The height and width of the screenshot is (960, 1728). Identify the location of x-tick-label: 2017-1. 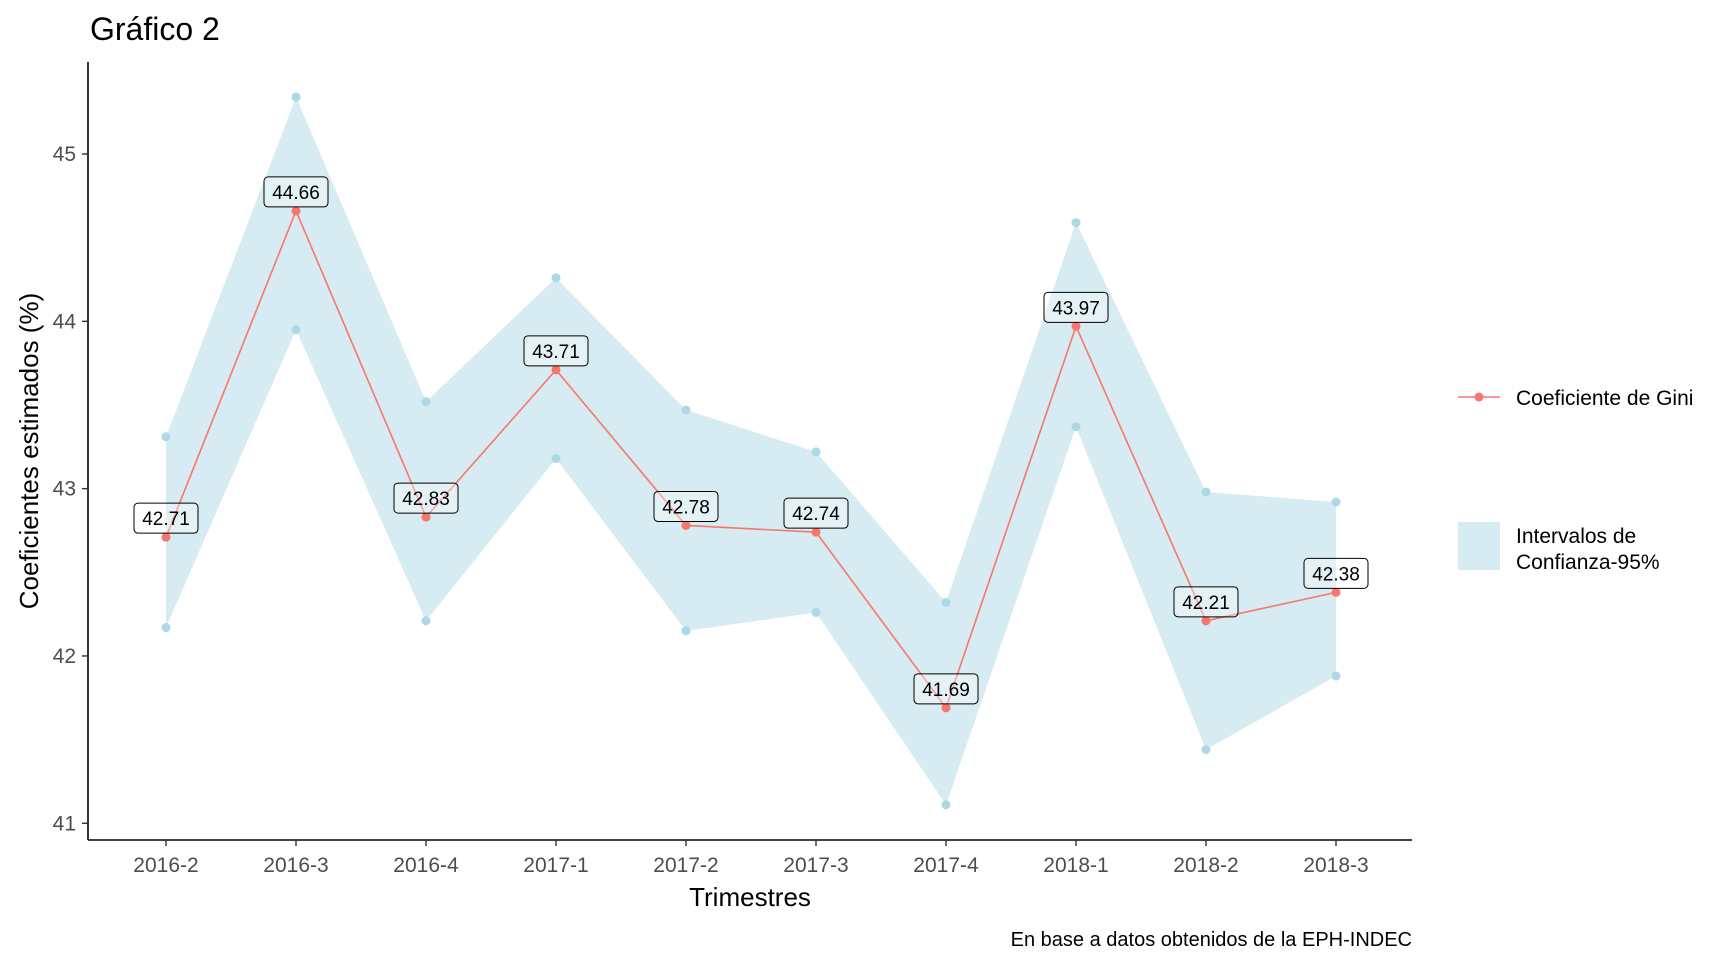
(555, 865).